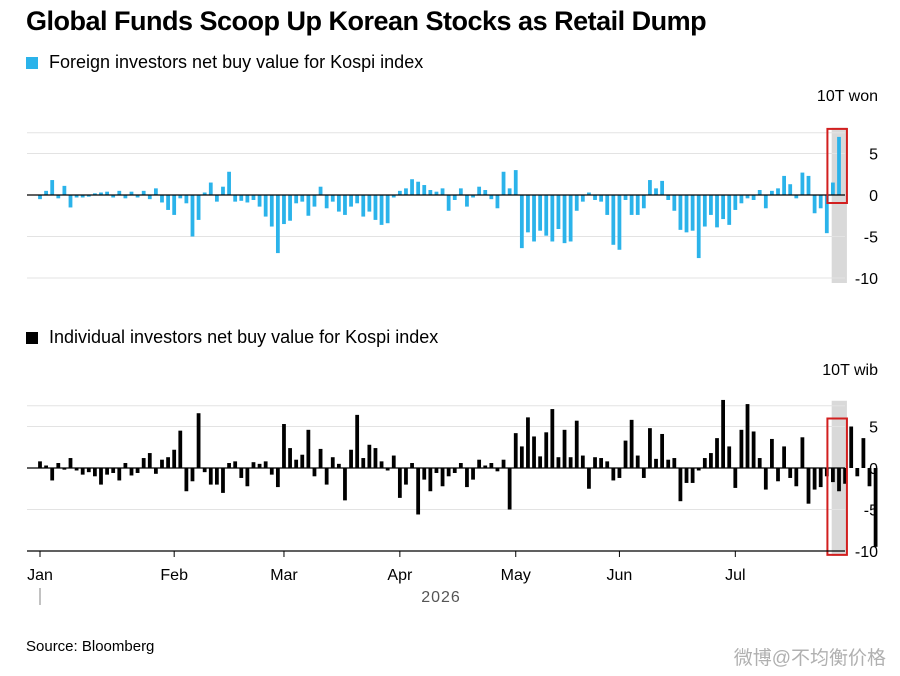  Describe the element at coordinates (400, 575) in the screenshot. I see `x-tick-label: Apr` at that location.